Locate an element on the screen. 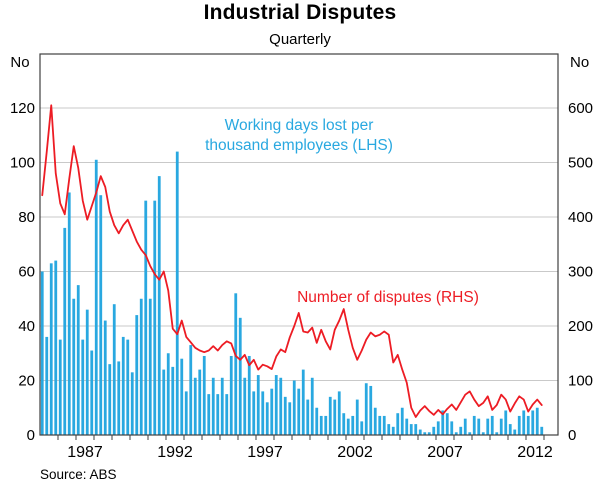 The height and width of the screenshot is (488, 600). left-axis-tick-label: 60 is located at coordinates (26, 272).